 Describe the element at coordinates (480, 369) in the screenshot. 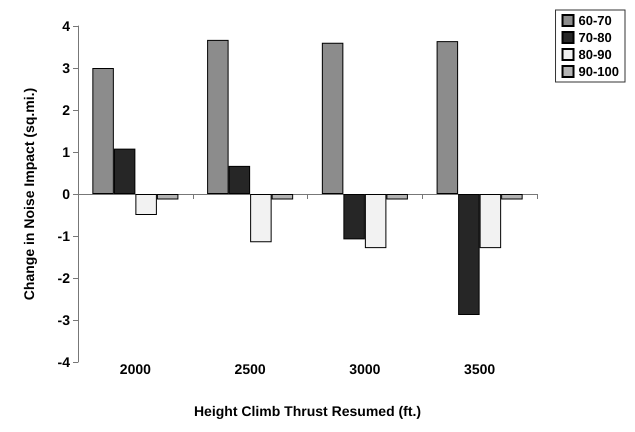

I see `x-tick-label: 3500` at that location.